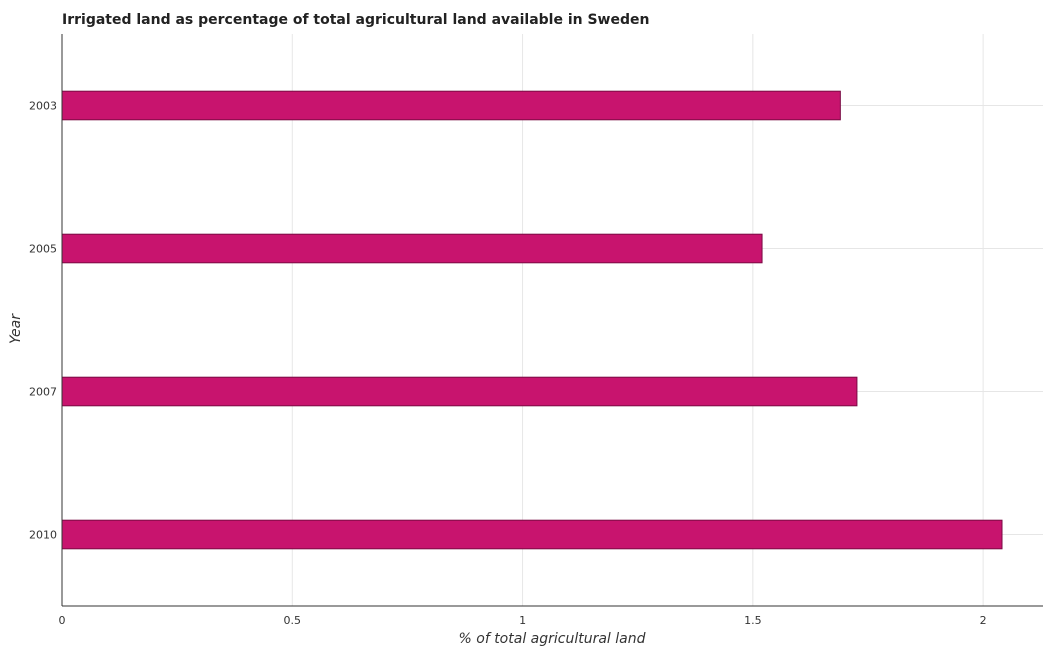  I want to click on y-tick-label: 2007, so click(43, 392).